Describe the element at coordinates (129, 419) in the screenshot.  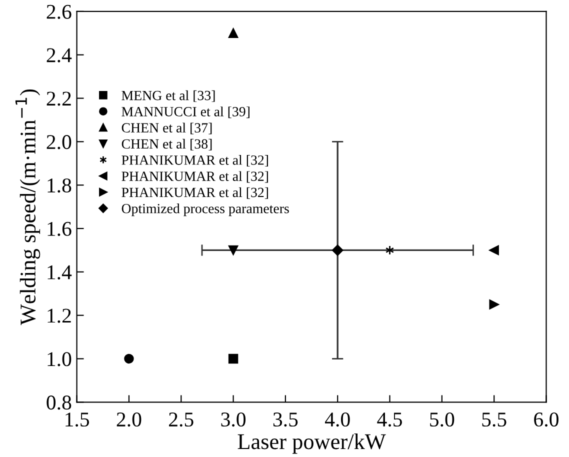
I see `x-tick-label: 2.0` at that location.